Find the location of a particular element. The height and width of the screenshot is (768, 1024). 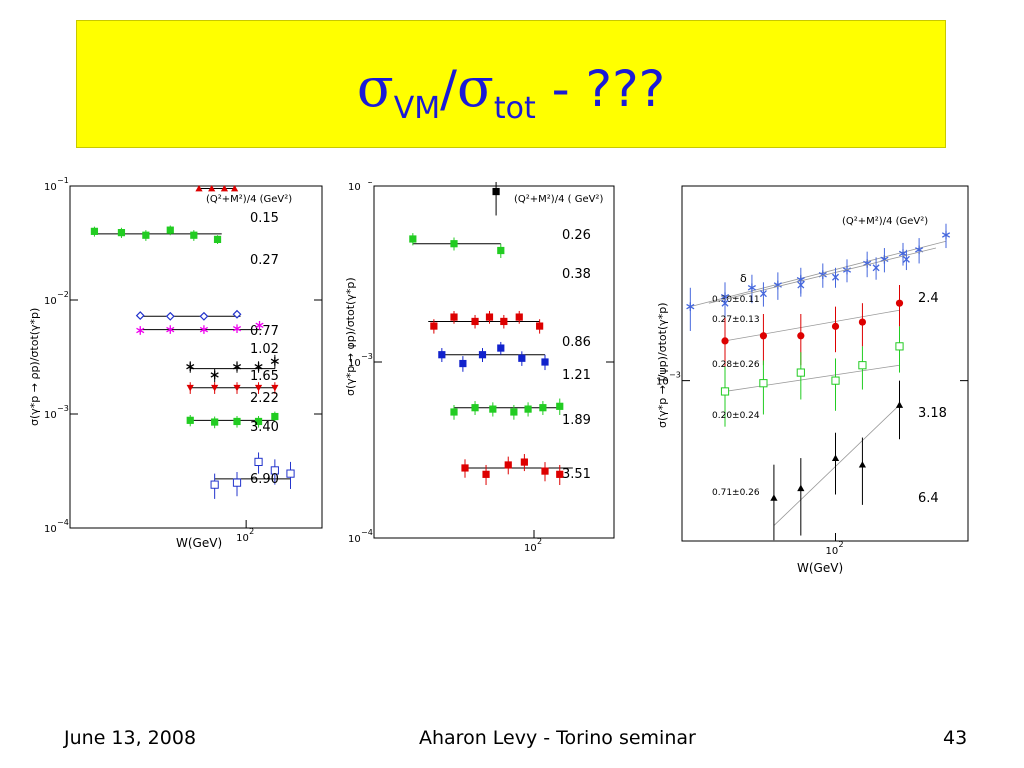

y-tick-exp: −2 is located at coordinates (63, 294).